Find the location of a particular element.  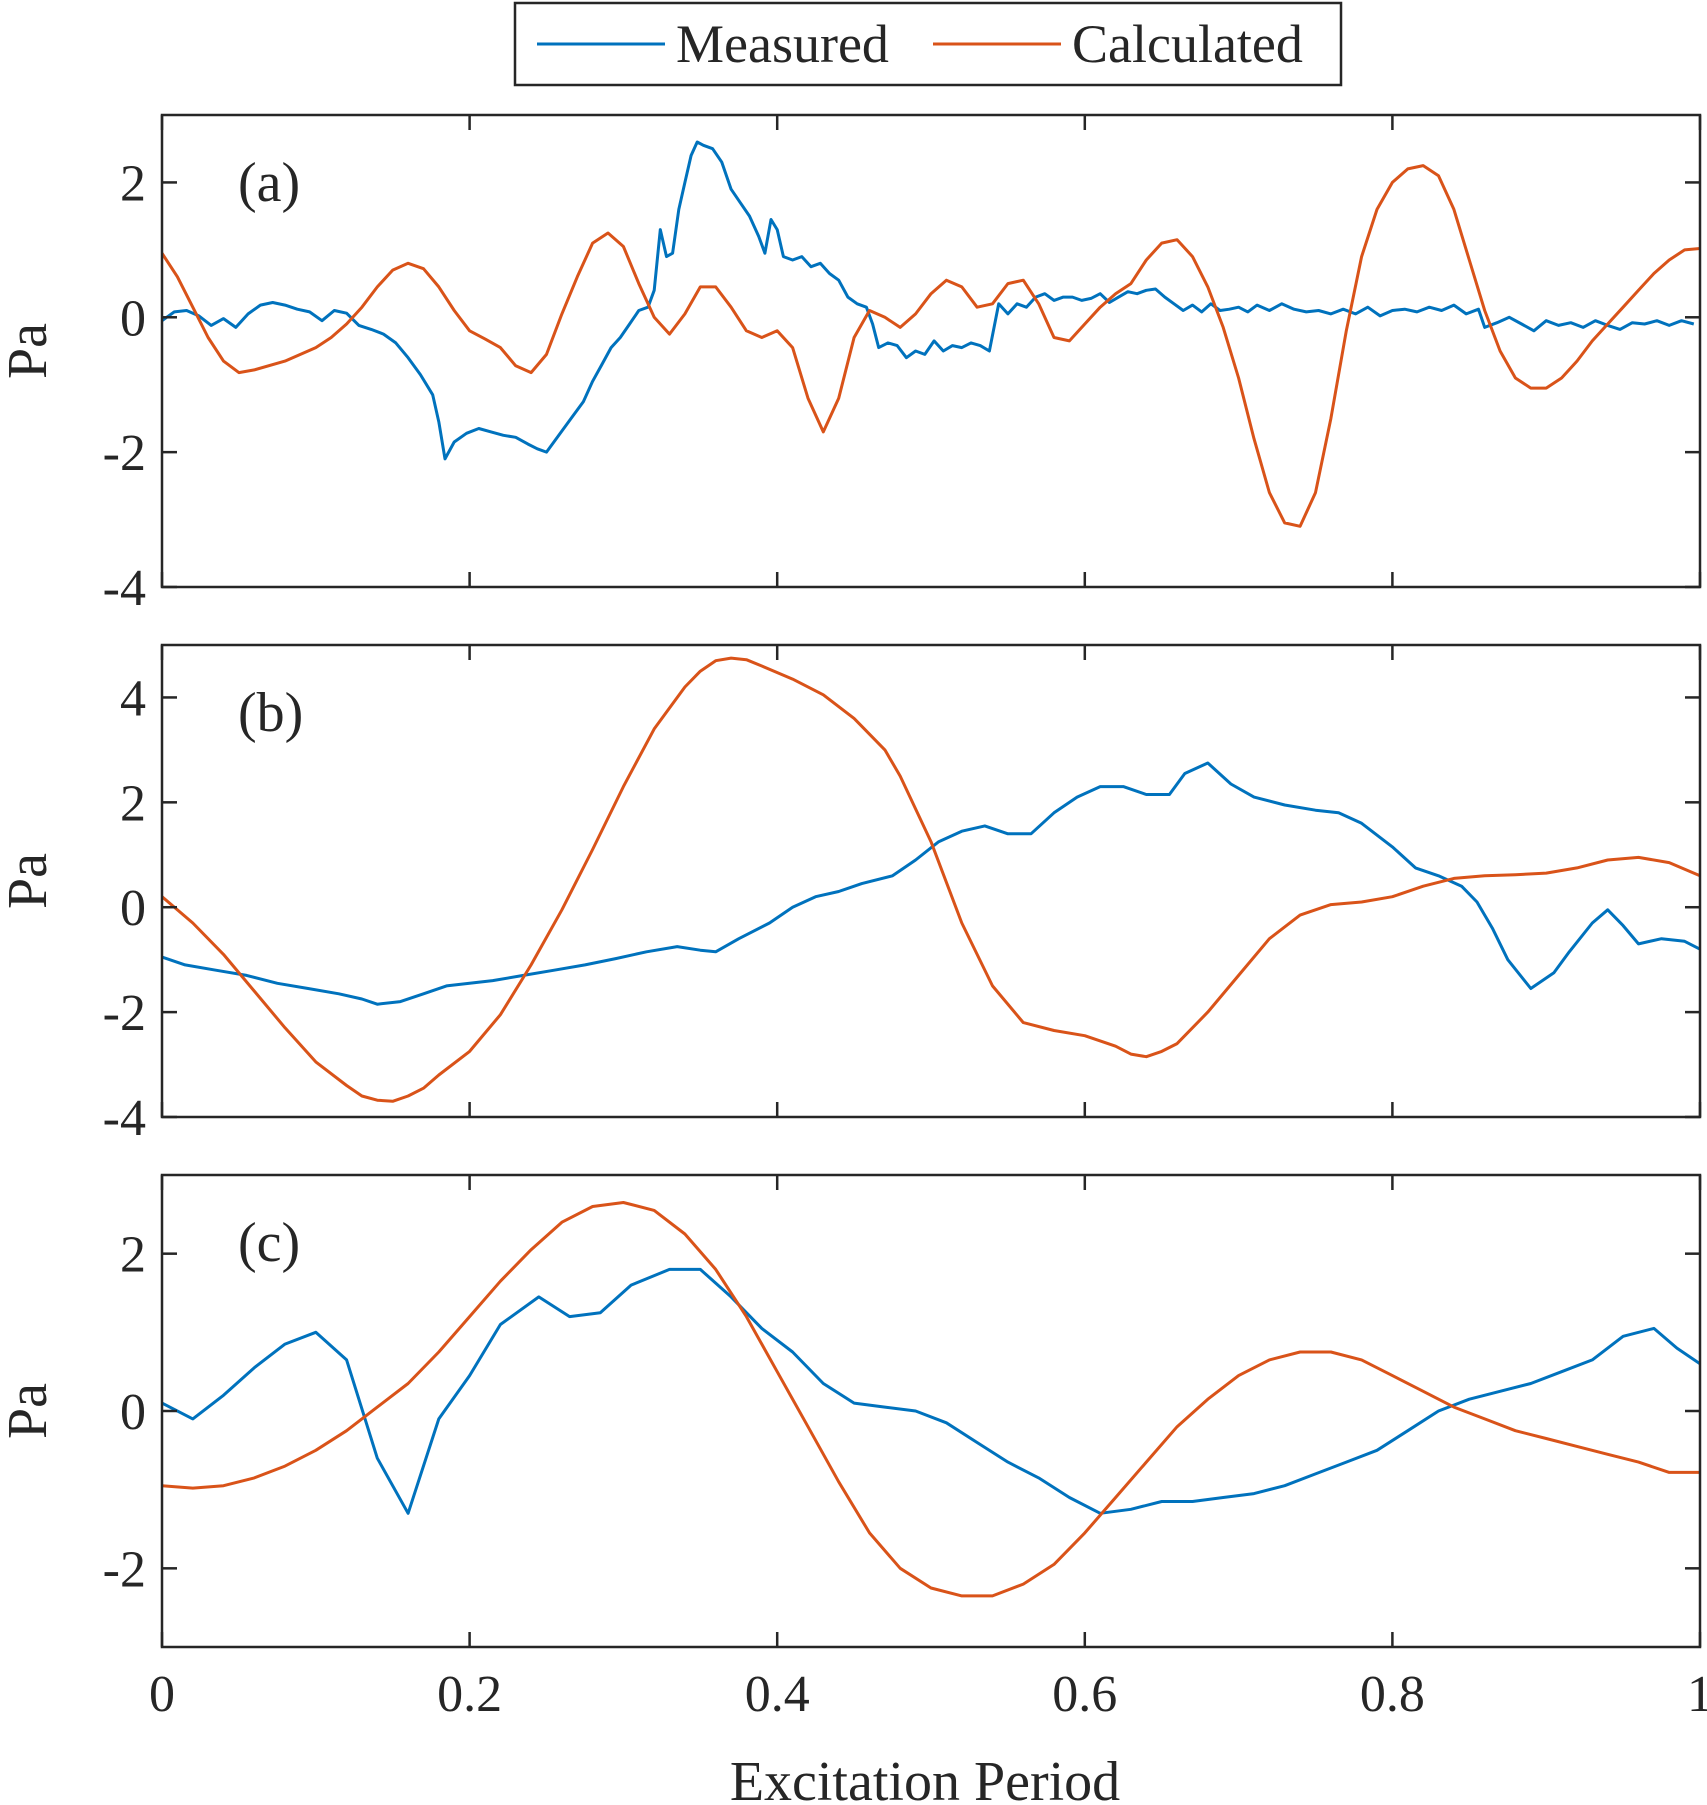

x-axis-label: Excitation Period is located at coordinates (925, 1778).